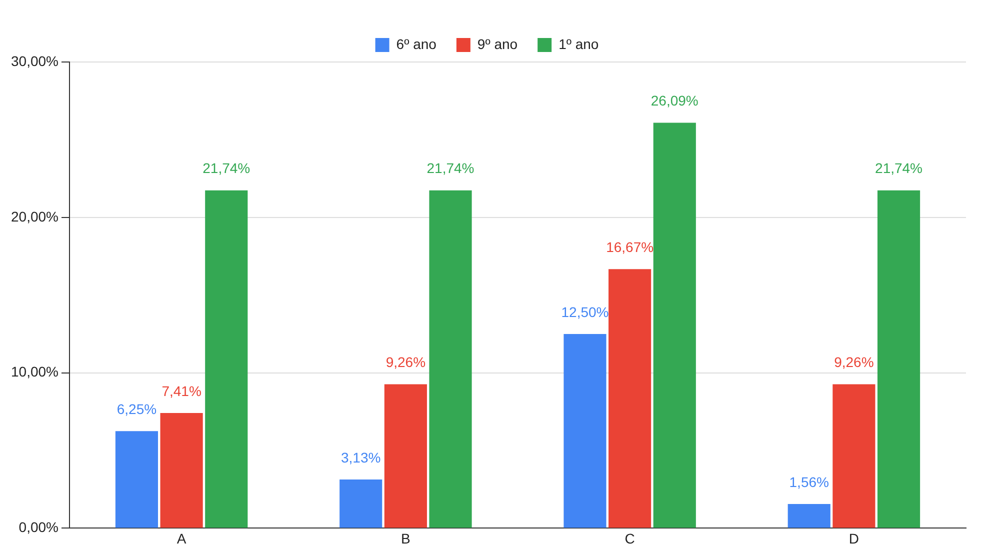  What do you see at coordinates (34, 372) in the screenshot?
I see `y-tick-label: 10,00%` at bounding box center [34, 372].